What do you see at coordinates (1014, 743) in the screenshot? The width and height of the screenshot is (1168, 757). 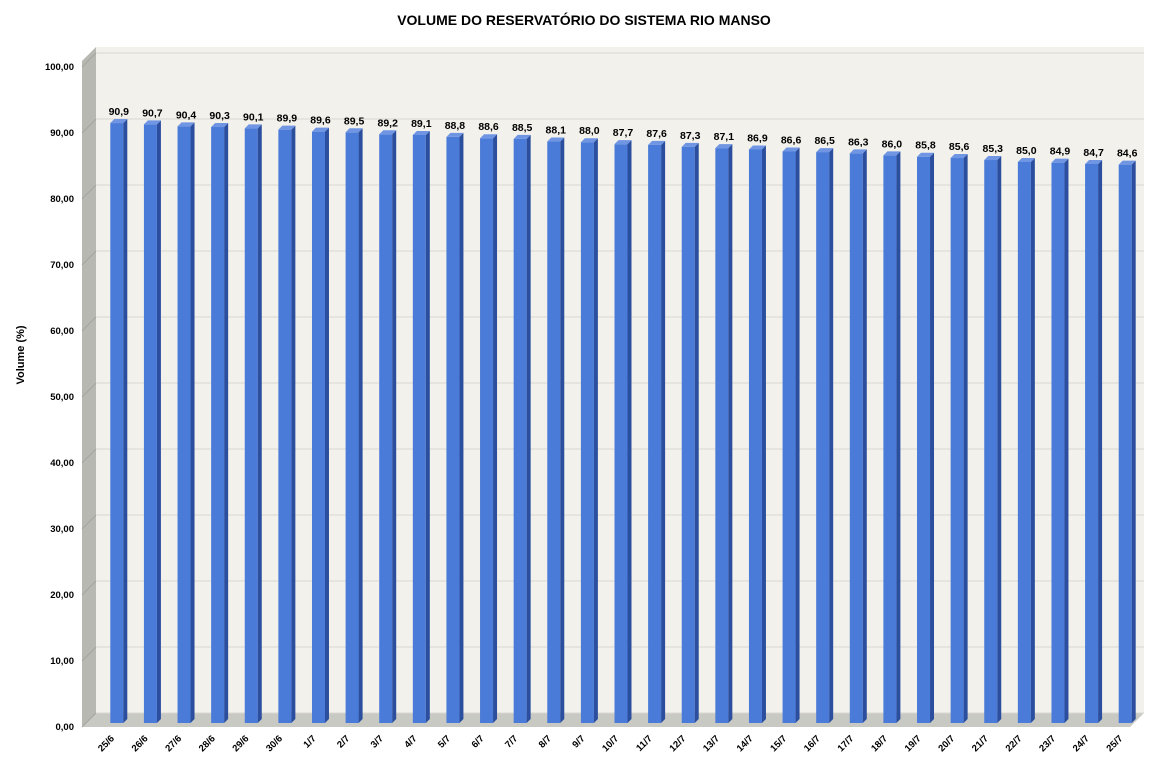 I see `x-tick-label: 22/7` at bounding box center [1014, 743].